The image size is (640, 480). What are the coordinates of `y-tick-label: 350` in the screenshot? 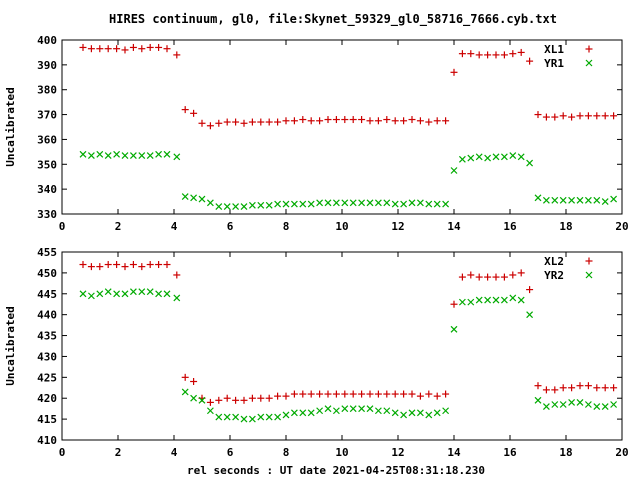 It's located at (47, 164).